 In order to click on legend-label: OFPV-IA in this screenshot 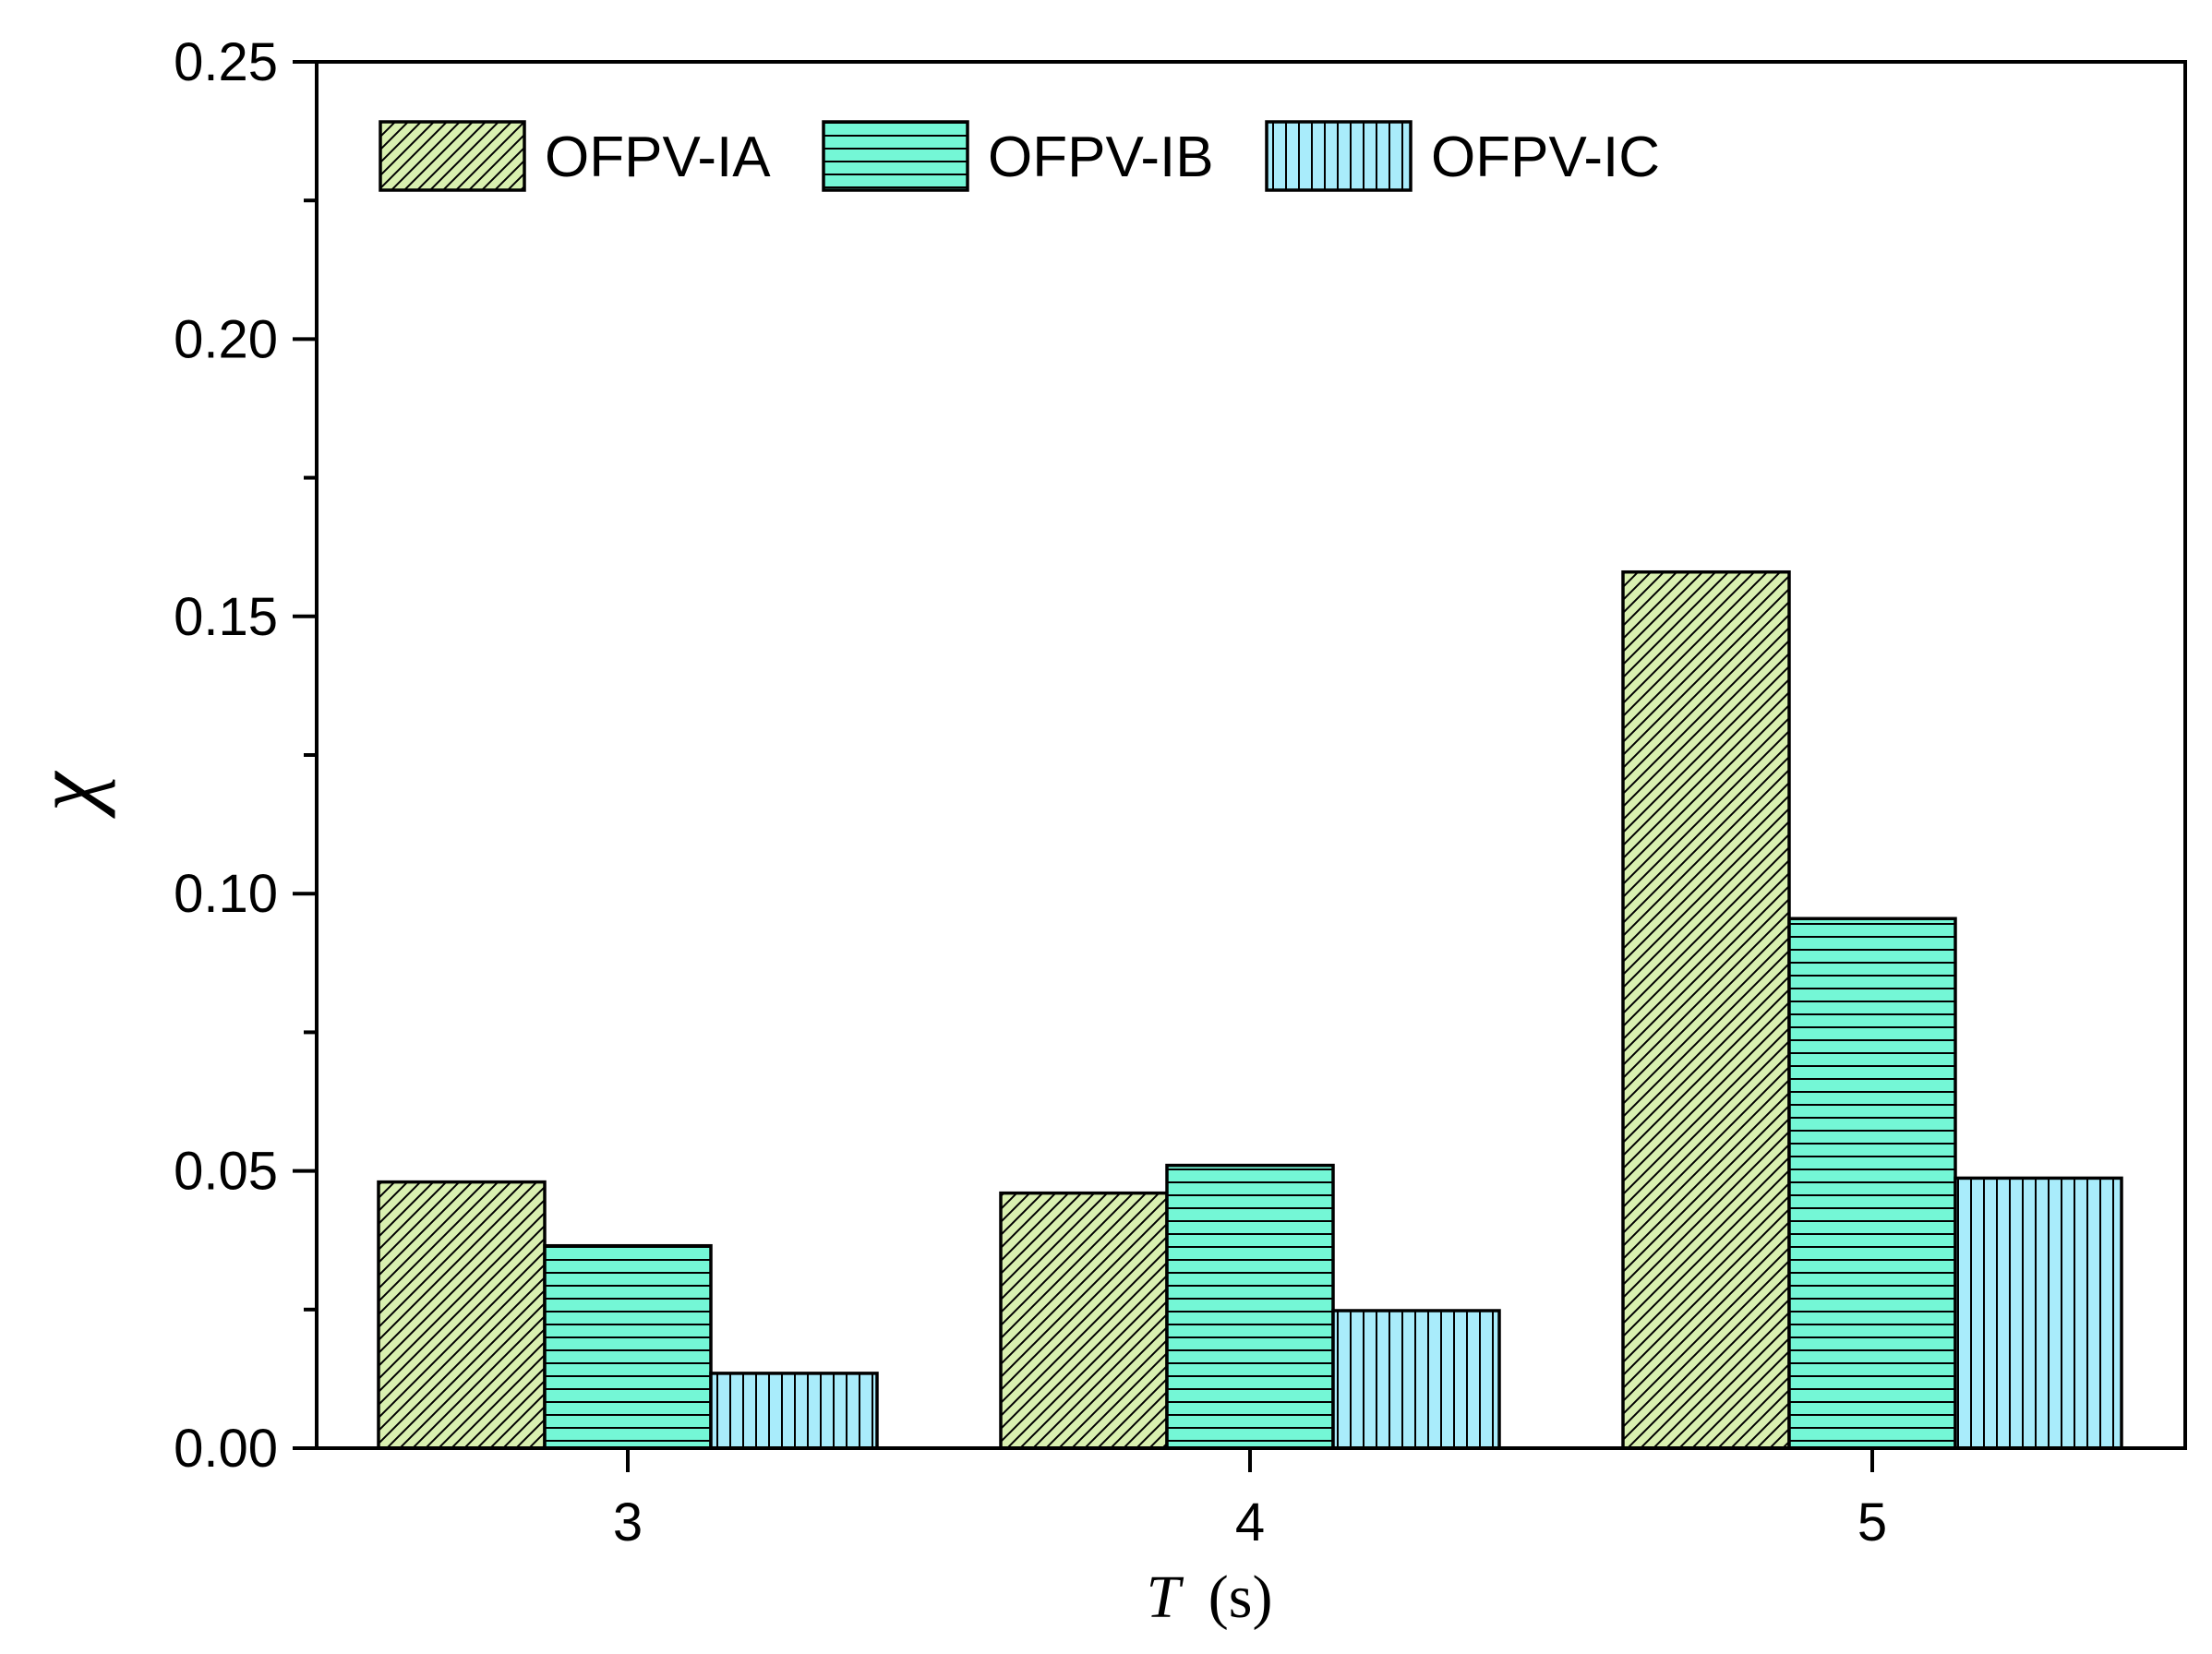, I will do `click(658, 157)`.